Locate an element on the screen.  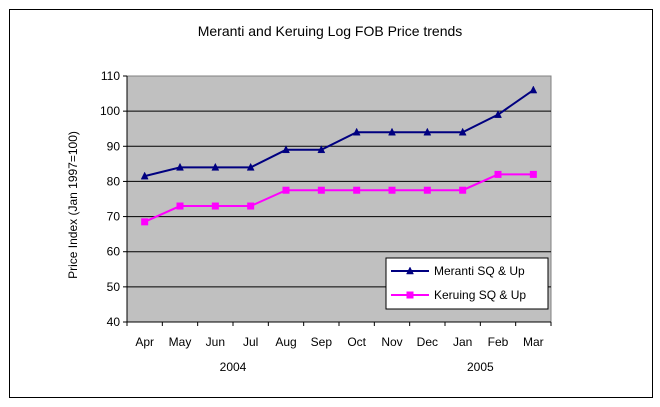
y-tick-labels: 40 50 60 70 80 90 100 110 is located at coordinates (110, 199).